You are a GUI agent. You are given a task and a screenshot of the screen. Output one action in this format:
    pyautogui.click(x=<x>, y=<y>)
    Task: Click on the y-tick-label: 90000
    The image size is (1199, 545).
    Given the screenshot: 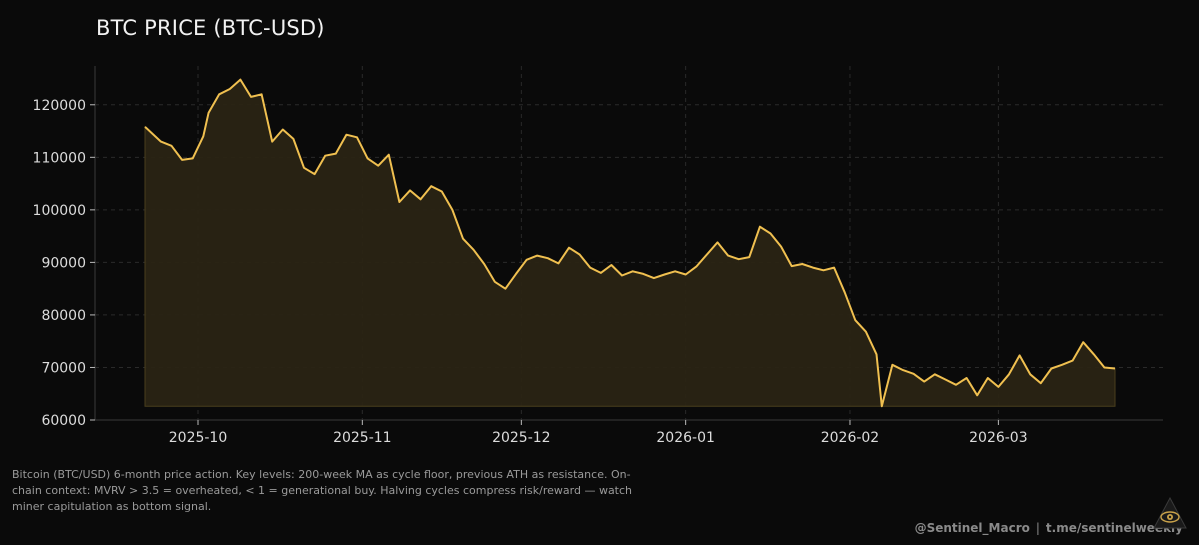 What is the action you would take?
    pyautogui.click(x=63, y=263)
    